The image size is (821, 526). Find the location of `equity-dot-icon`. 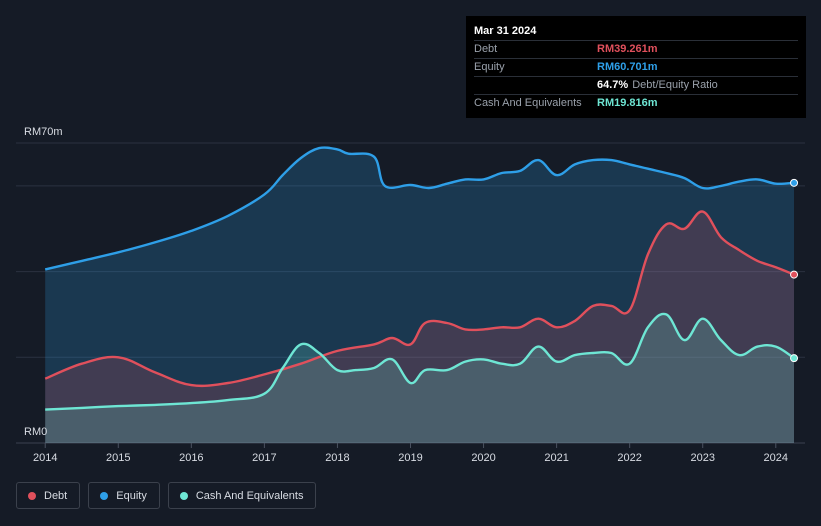

equity-dot-icon is located at coordinates (104, 495).